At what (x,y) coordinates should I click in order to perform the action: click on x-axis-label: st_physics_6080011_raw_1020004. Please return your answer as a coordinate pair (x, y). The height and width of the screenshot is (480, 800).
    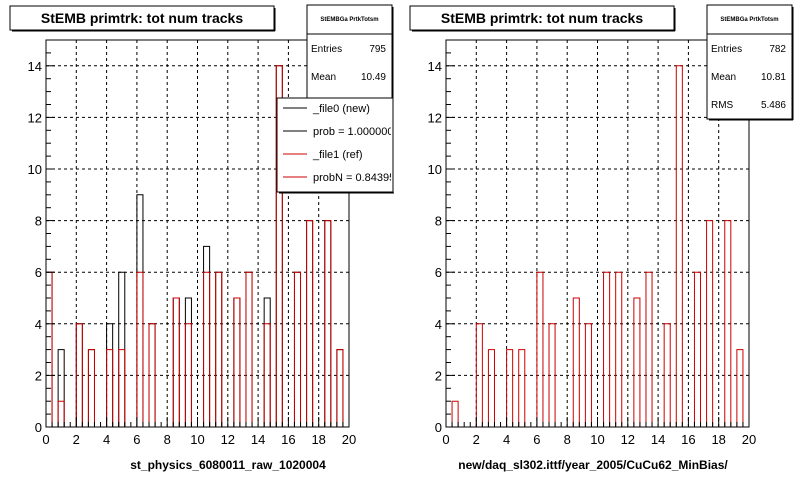
    Looking at the image, I should click on (228, 465).